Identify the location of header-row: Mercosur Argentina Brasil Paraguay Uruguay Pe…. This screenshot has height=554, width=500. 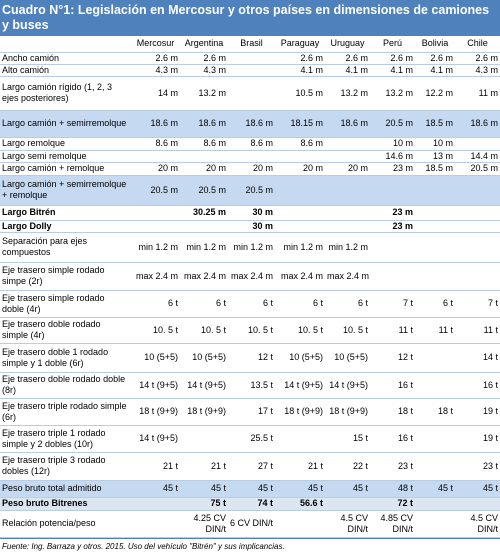
(250, 44).